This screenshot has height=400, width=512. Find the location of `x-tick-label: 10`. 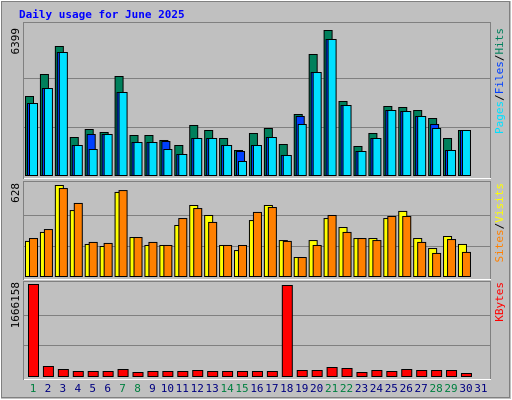

x-tick-label: 10 is located at coordinates (167, 388).